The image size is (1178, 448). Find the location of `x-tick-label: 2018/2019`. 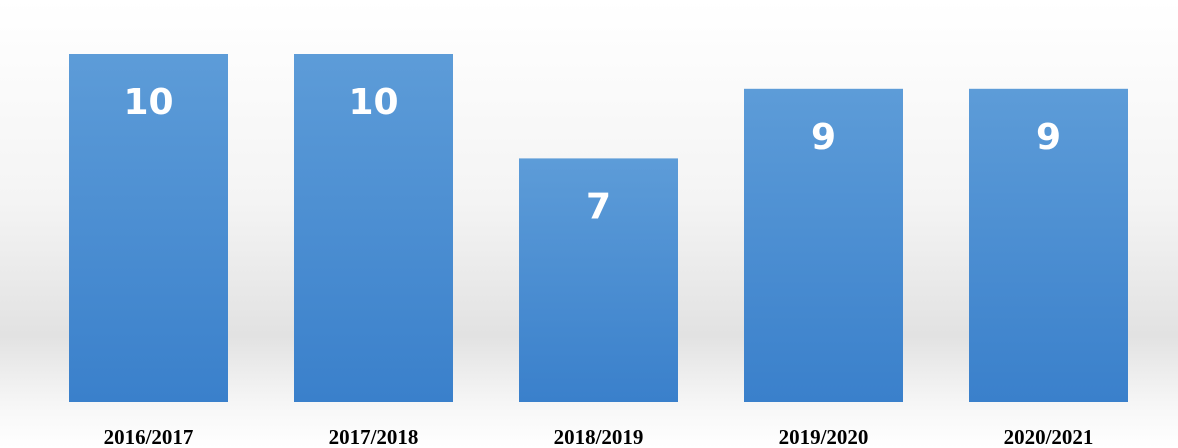

x-tick-label: 2018/2019 is located at coordinates (599, 436).